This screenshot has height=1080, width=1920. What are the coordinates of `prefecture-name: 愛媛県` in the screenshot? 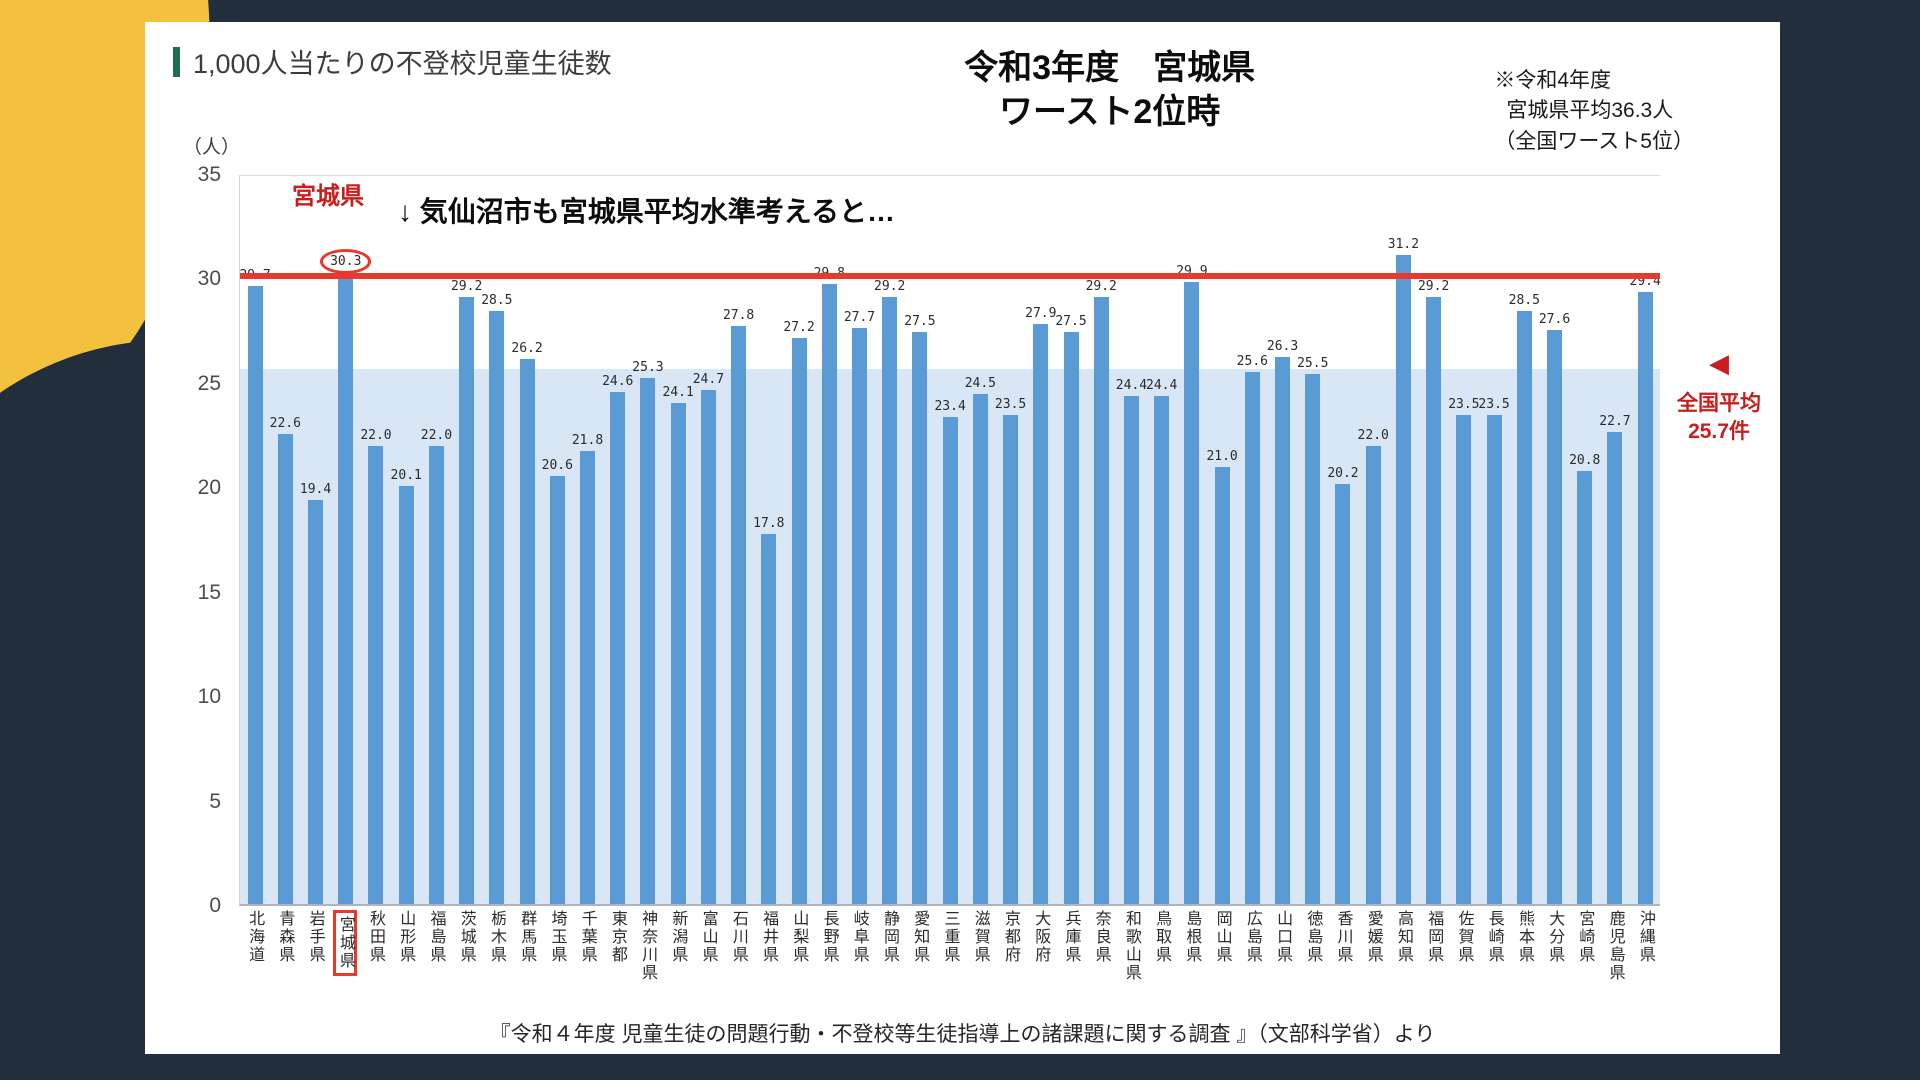 It's located at (1373, 937).